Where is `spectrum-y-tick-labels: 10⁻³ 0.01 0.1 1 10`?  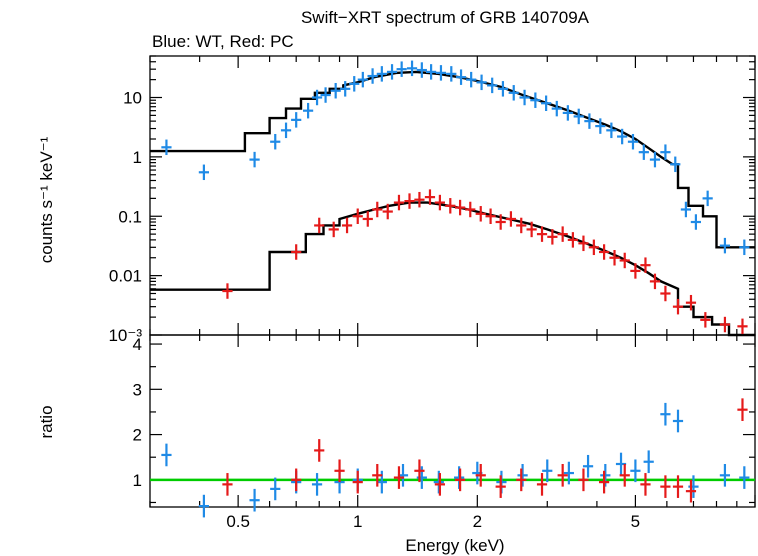
spectrum-y-tick-labels: 10⁻³ 0.01 0.1 1 10 is located at coordinates (125, 217).